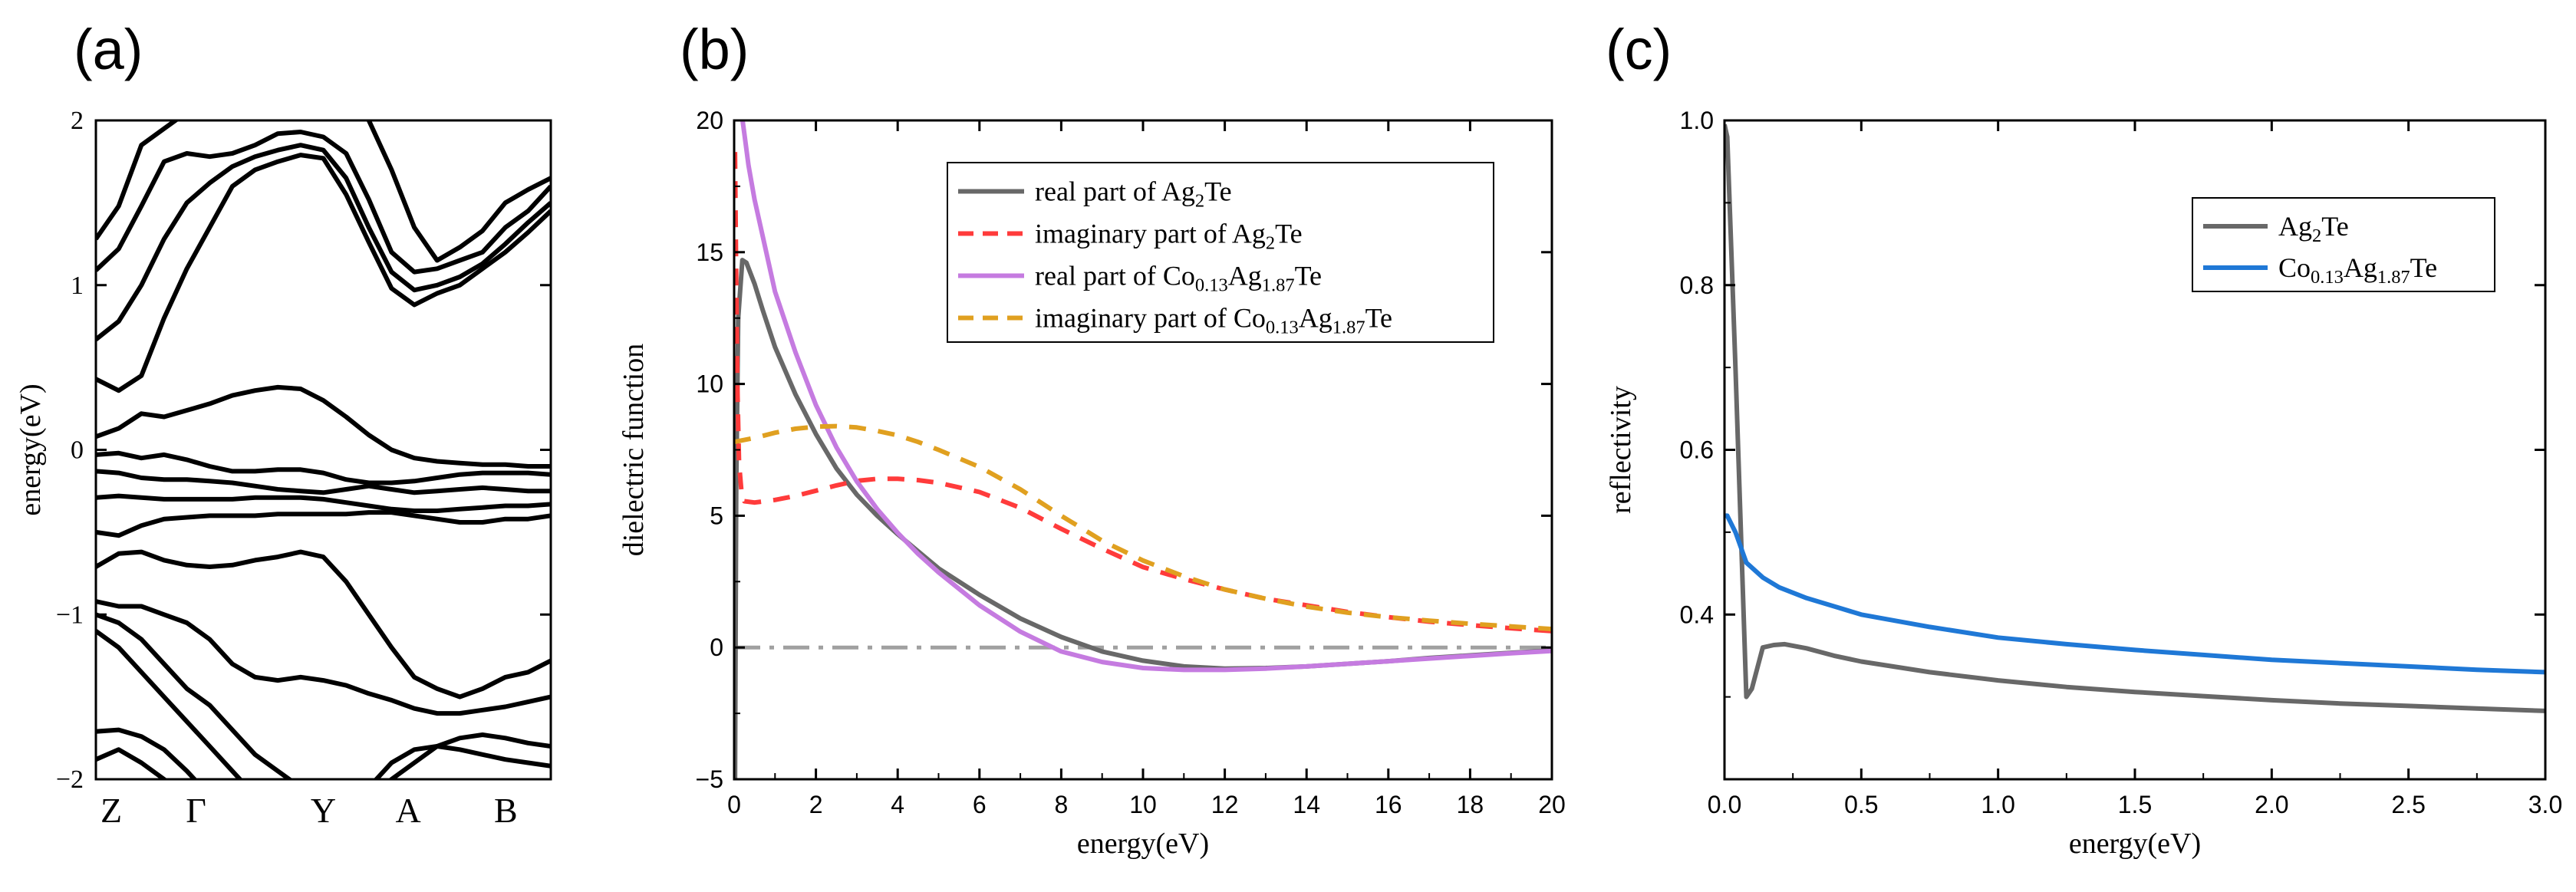  What do you see at coordinates (1639, 49) in the screenshot?
I see `panel-label-c: (c)` at bounding box center [1639, 49].